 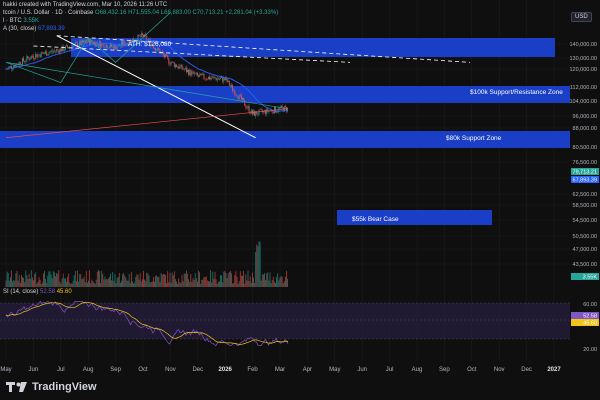 I want to click on price-tick-label: 130,000.00, so click(x=583, y=59).